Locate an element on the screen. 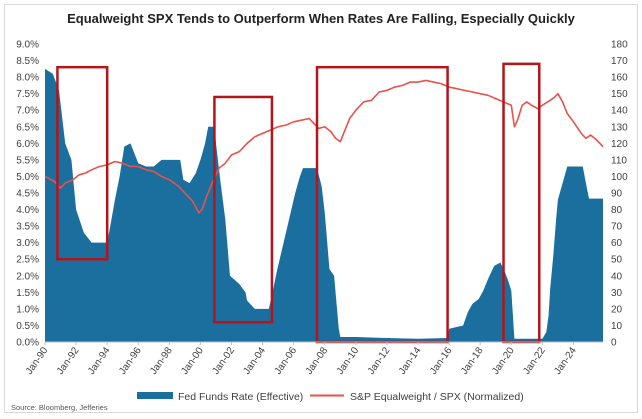  y-left-tick-label: 7.5% is located at coordinates (27, 94).